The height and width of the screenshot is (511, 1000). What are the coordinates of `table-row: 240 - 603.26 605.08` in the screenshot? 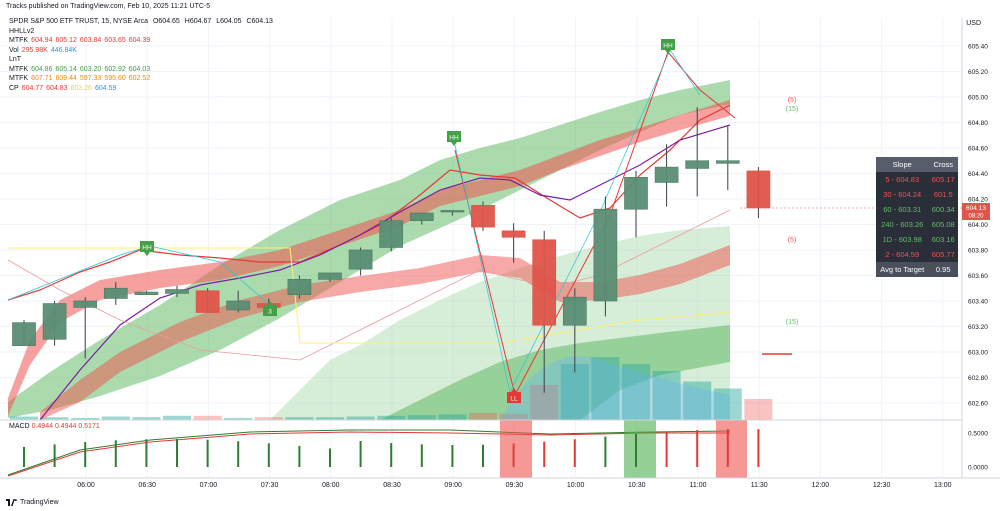 It's located at (917, 224).